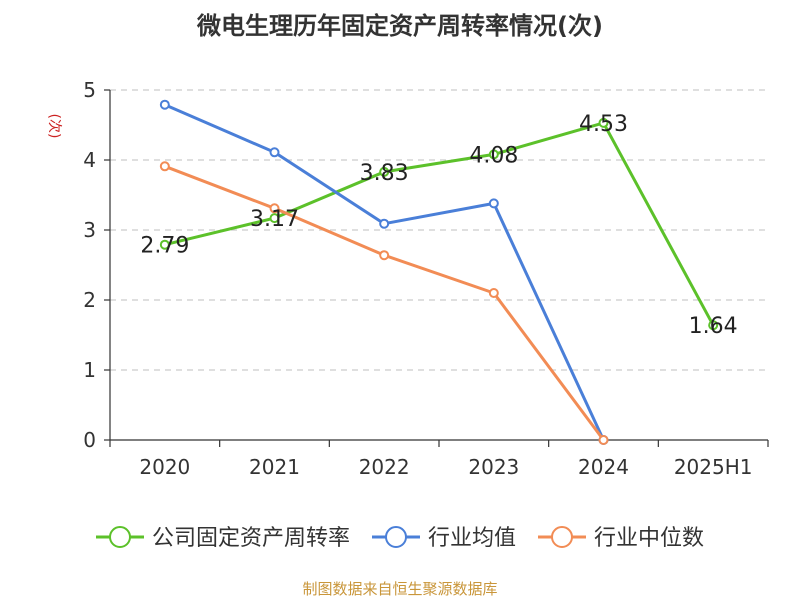 Image resolution: width=800 pixels, height=600 pixels. I want to click on chart-title: 微电生理历年固定资产周转率情况(次), so click(400, 26).